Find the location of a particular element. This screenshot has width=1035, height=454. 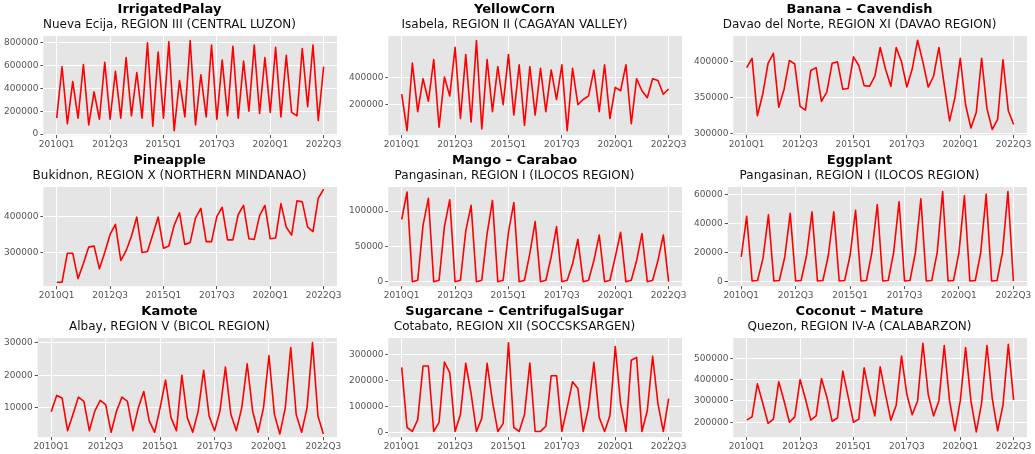

chart-title: Kamote is located at coordinates (169, 311).